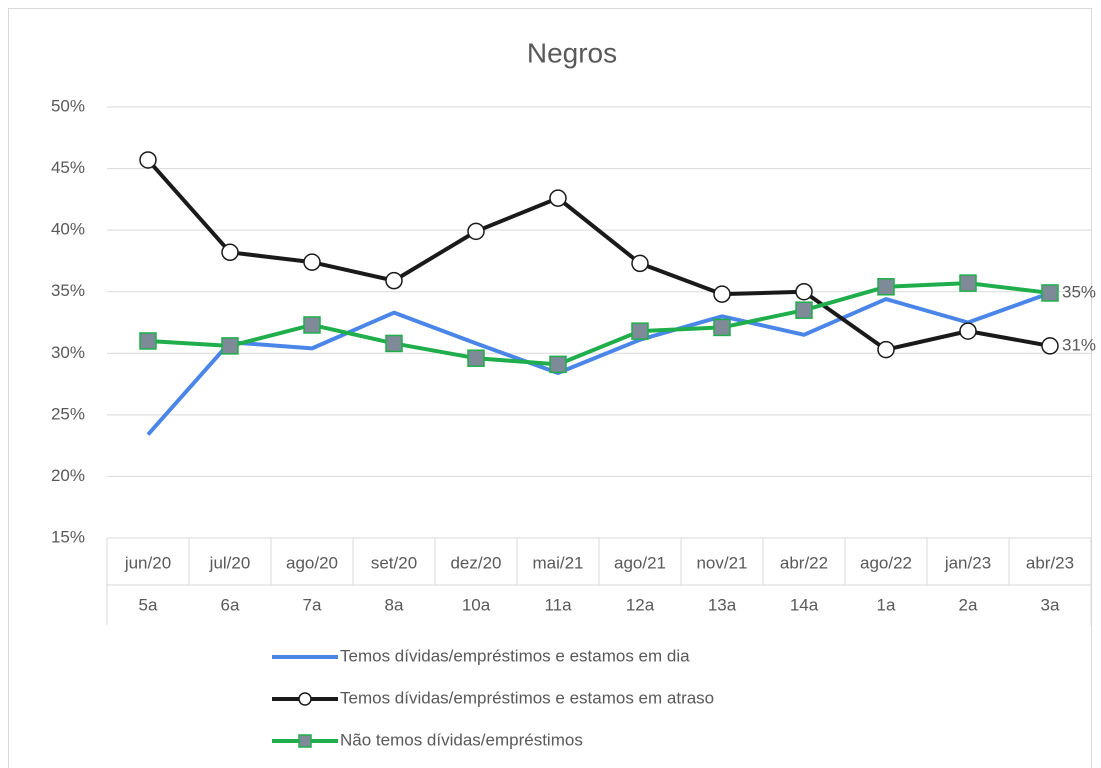 The width and height of the screenshot is (1101, 768). I want to click on data-label: 35%, so click(1079, 291).